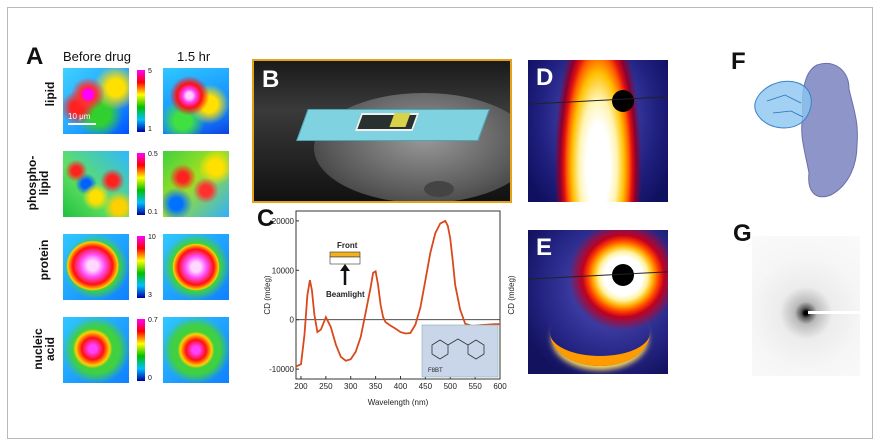  Describe the element at coordinates (96, 267) in the screenshot. I see `protein-before-map` at that location.